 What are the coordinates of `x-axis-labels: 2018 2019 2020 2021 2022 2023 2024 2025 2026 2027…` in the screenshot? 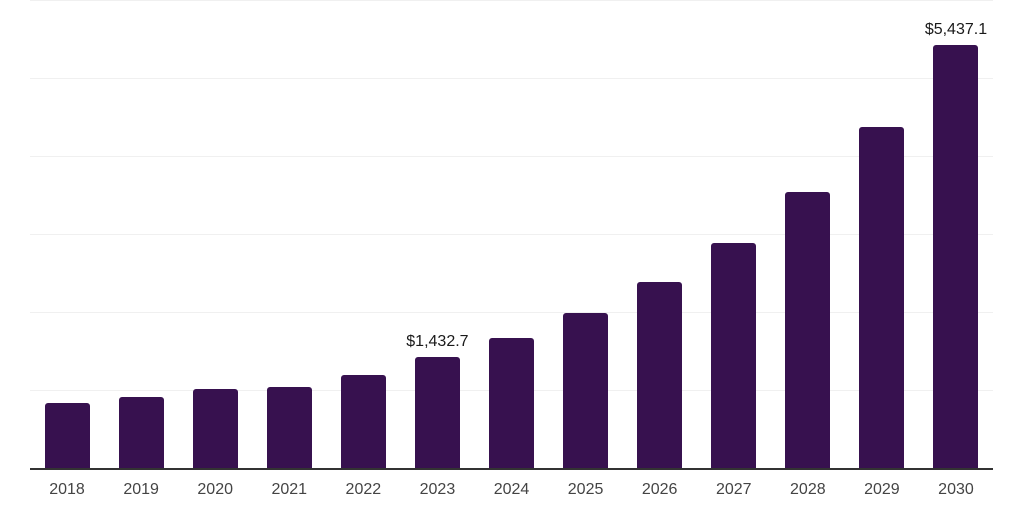 It's located at (511, 490).